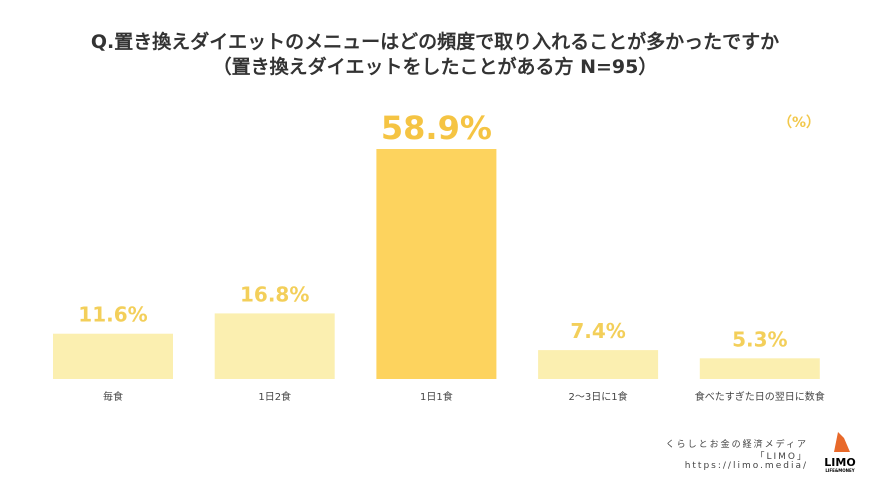 The width and height of the screenshot is (870, 489). I want to click on limo-logo: LIMO LIFE&MONEY, so click(840, 451).